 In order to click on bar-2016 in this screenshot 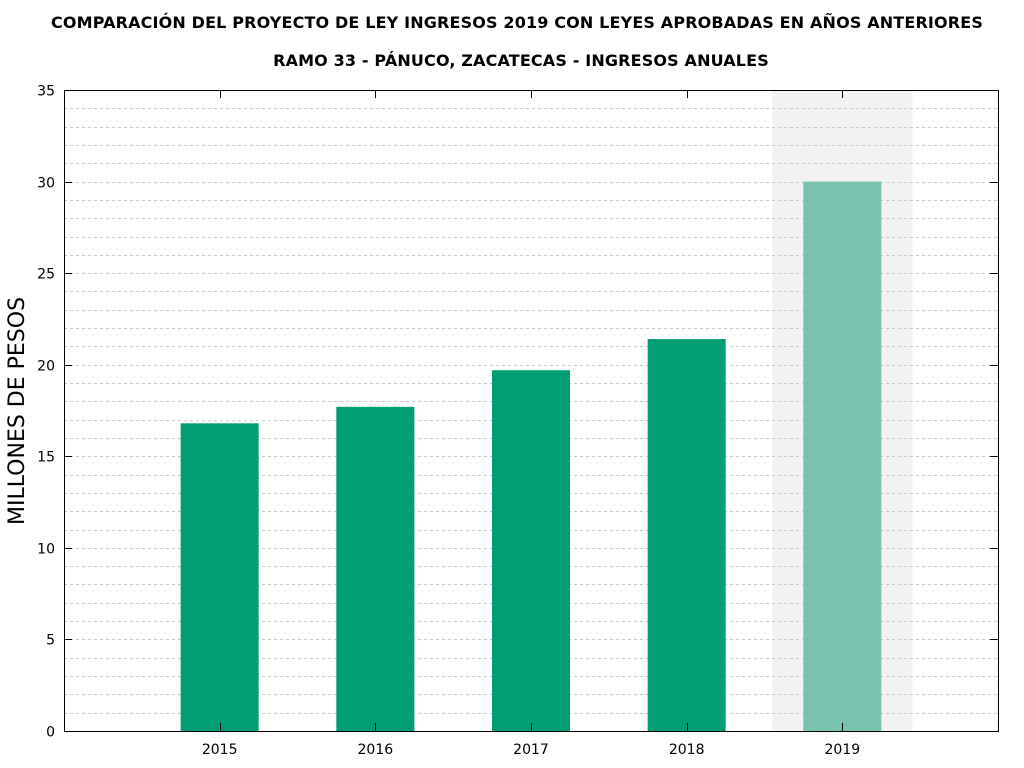, I will do `click(375, 568)`.